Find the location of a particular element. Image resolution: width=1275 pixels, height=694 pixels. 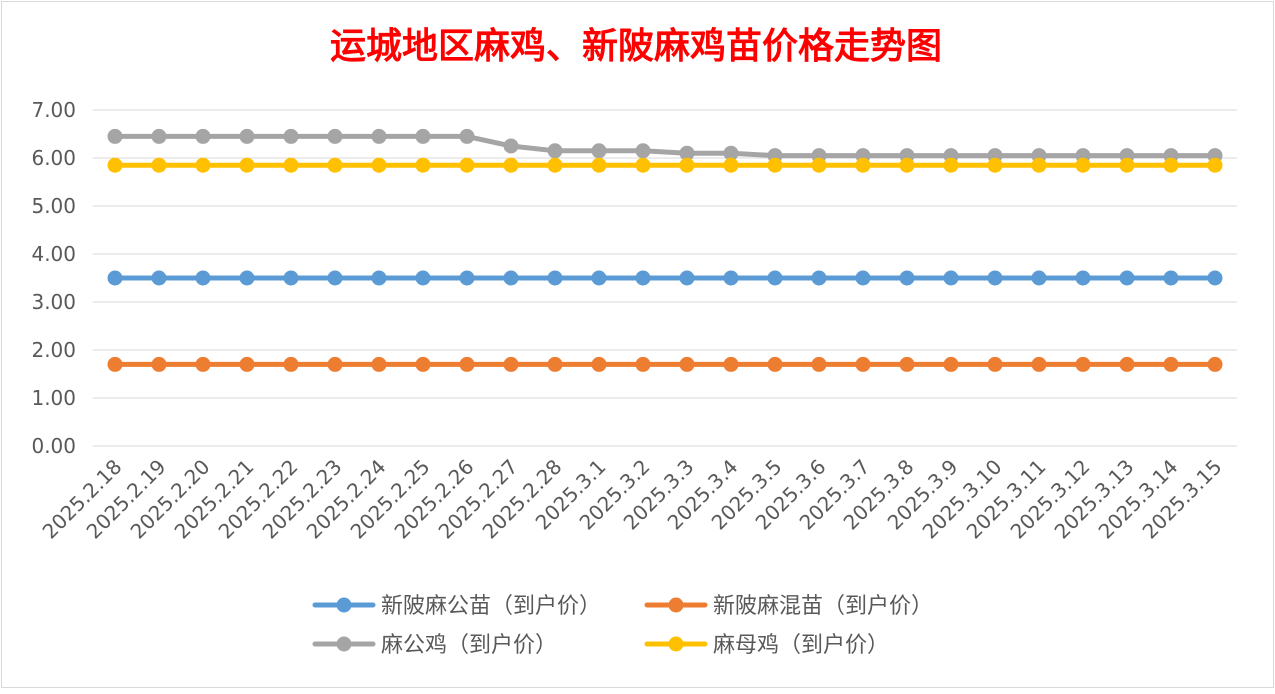

legend-label: 麻公鸡（到户价） is located at coordinates (469, 645).